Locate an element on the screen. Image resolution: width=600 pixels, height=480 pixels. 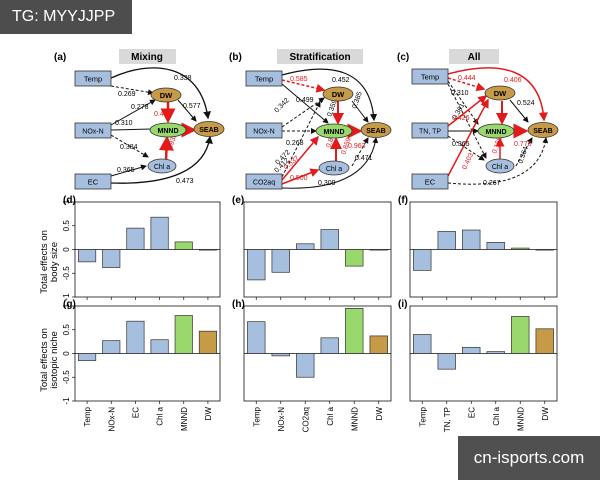
panel-letter-b: (b) is located at coordinates (235, 57).